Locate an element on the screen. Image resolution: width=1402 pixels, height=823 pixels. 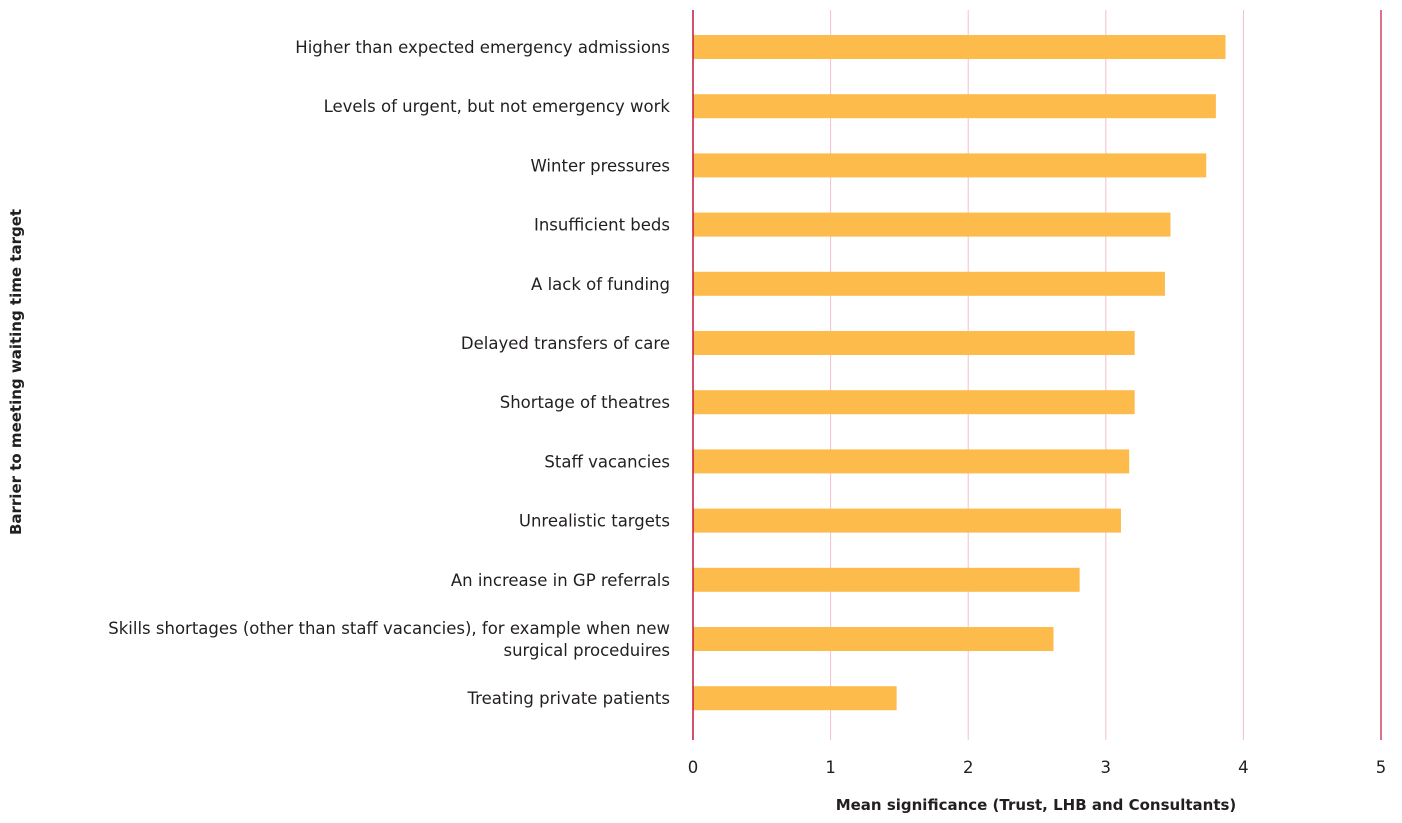
category-label: Delayed transfers of care is located at coordinates (565, 343).